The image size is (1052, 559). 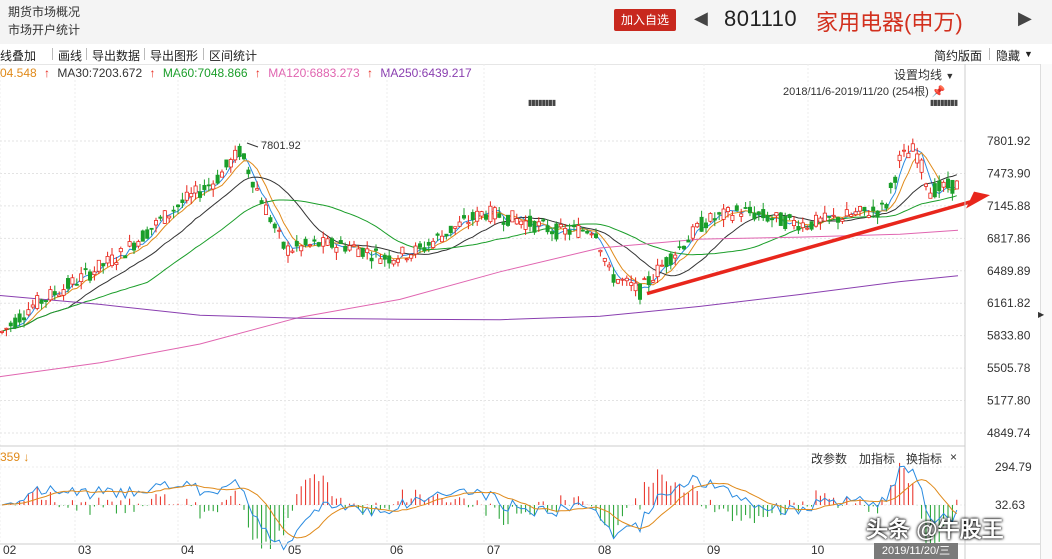 I want to click on overlay-line-button: 线叠加, so click(x=18, y=56).